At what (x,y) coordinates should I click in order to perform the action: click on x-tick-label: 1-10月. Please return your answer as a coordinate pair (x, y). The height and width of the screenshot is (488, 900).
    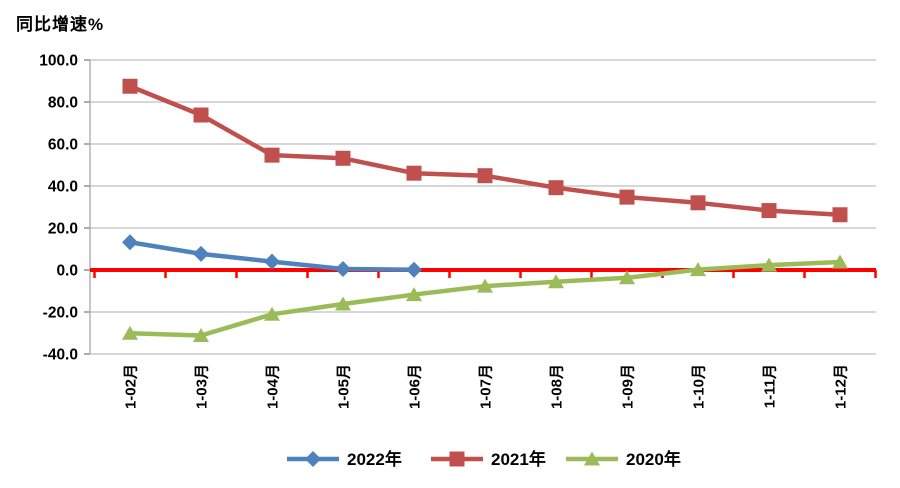
    Looking at the image, I should click on (699, 386).